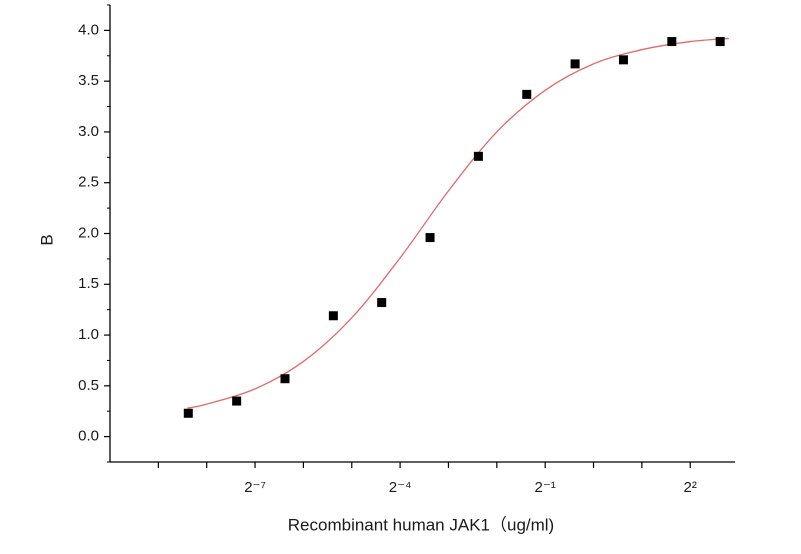 Image resolution: width=801 pixels, height=554 pixels. I want to click on y-tick-label: 0.0, so click(88, 436).